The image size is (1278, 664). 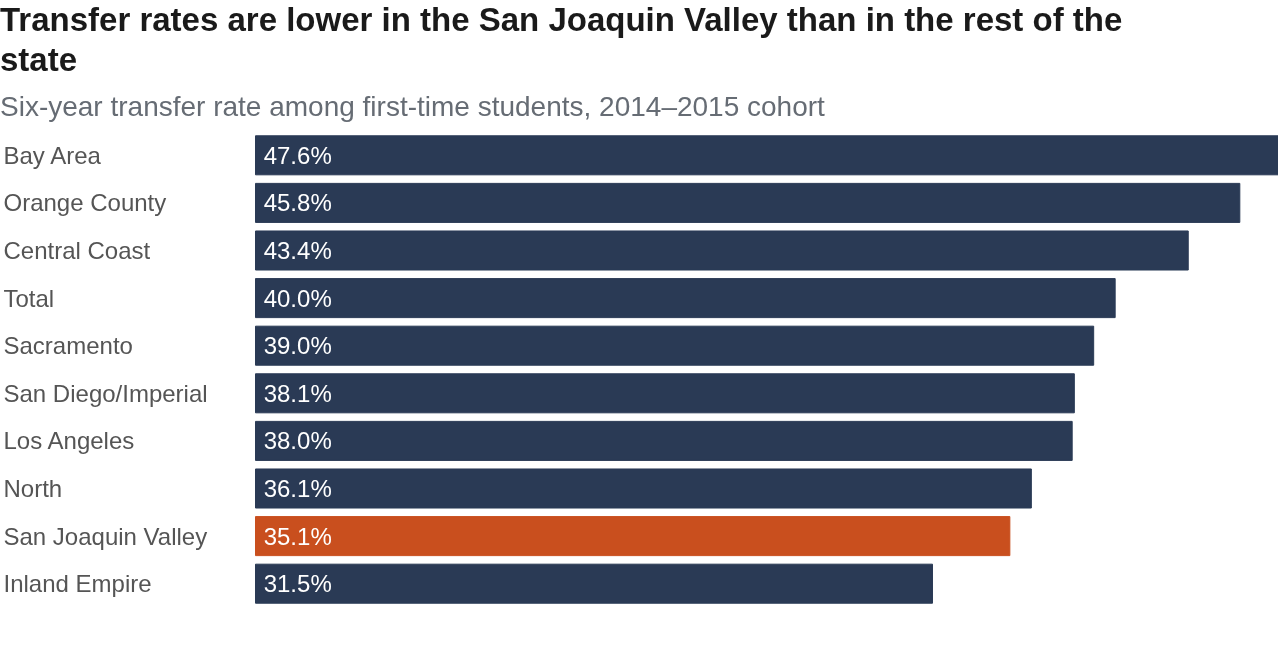 I want to click on data-label: 45.8%, so click(x=297, y=203).